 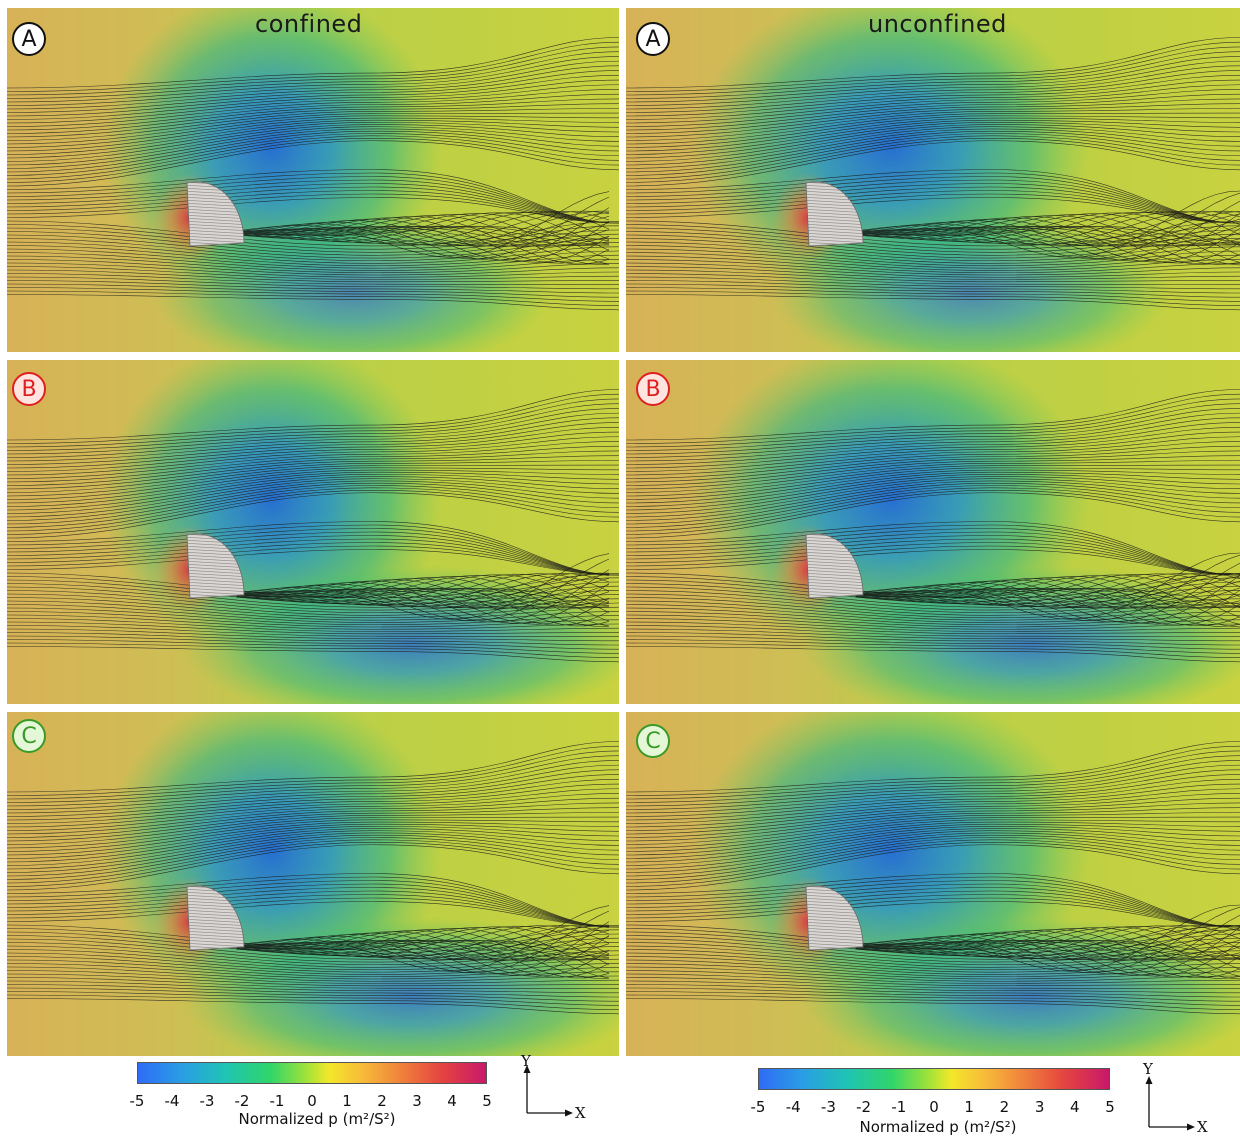 I want to click on panel-confined-b, so click(x=313, y=532).